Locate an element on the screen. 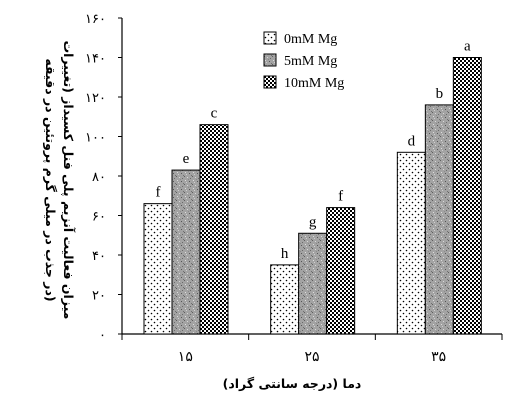  y-tick-label: ۶۰ is located at coordinates (99, 217).